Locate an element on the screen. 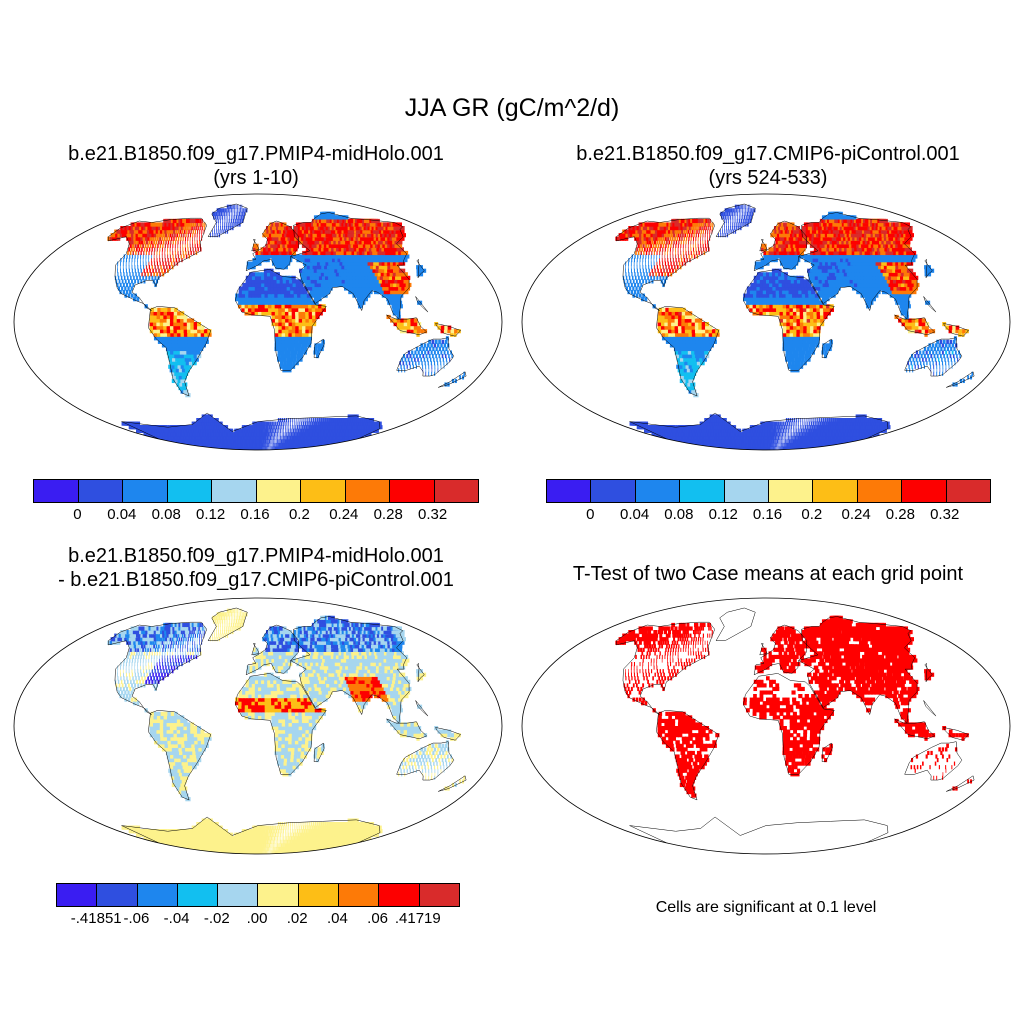 The height and width of the screenshot is (1024, 1024). panel2-title: b.e21.B1850.f09_g17.CMIP6-piControl.001 is located at coordinates (768, 154).